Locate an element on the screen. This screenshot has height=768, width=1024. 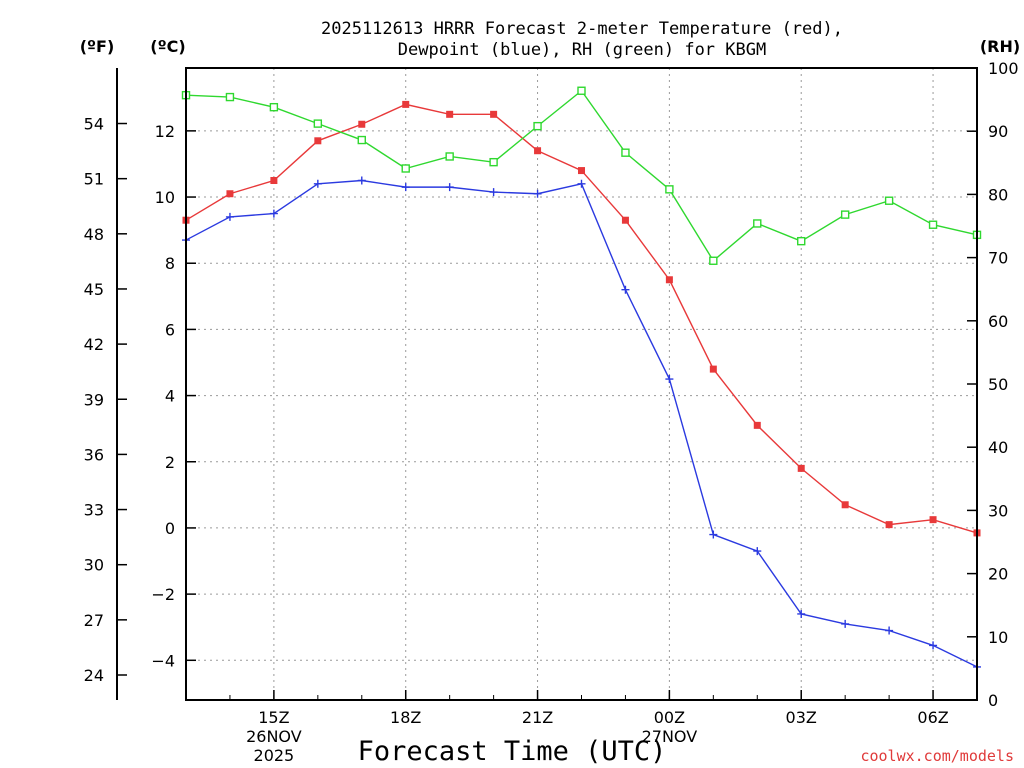
rh-unit-label: (RH) is located at coordinates (1000, 46).